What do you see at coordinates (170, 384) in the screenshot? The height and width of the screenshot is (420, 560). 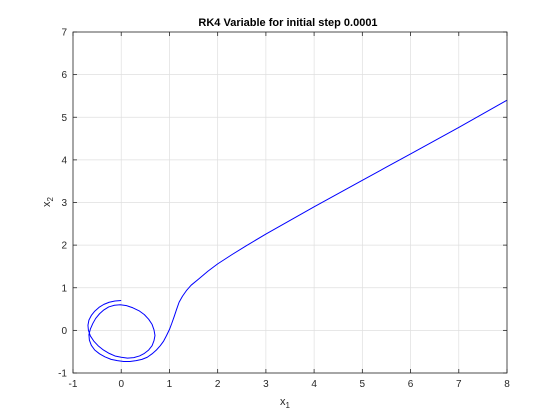 I see `x-tick-label: 1` at bounding box center [170, 384].